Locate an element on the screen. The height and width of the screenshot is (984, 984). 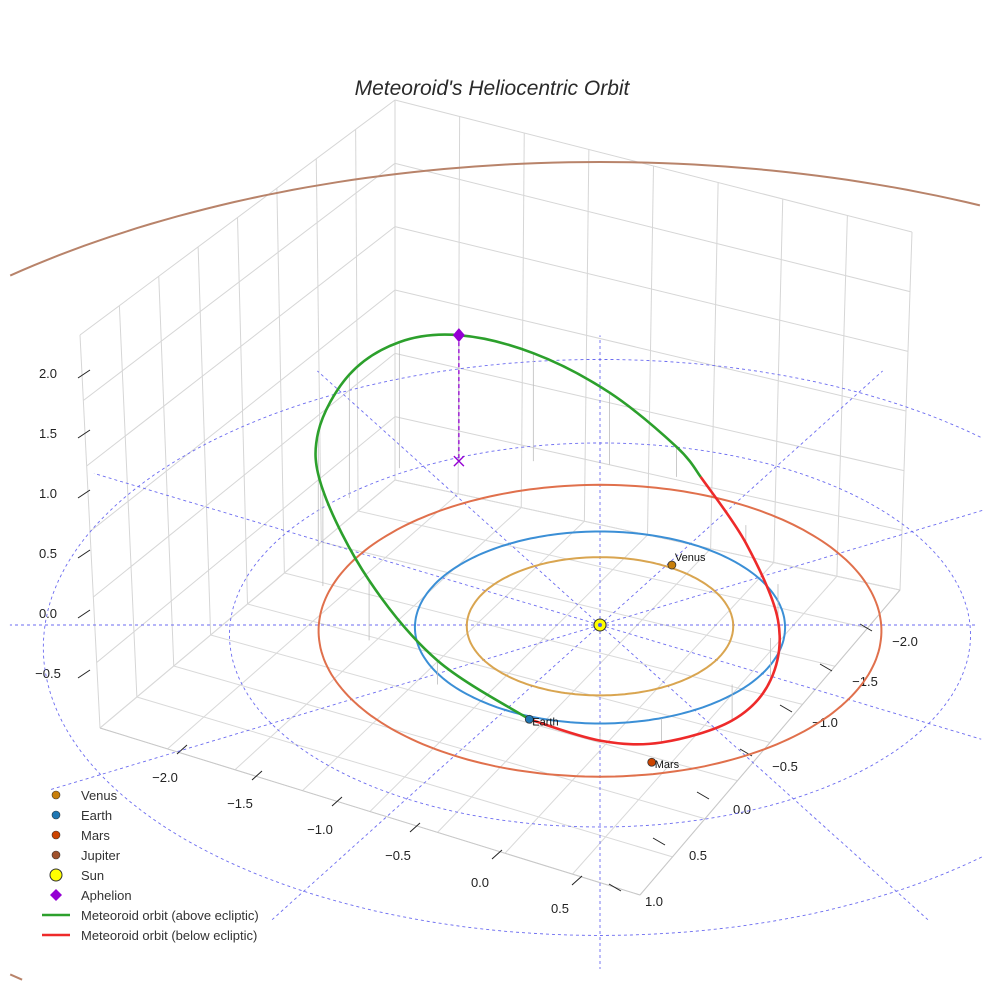
x-tick-label: 0.0 is located at coordinates (480, 882).